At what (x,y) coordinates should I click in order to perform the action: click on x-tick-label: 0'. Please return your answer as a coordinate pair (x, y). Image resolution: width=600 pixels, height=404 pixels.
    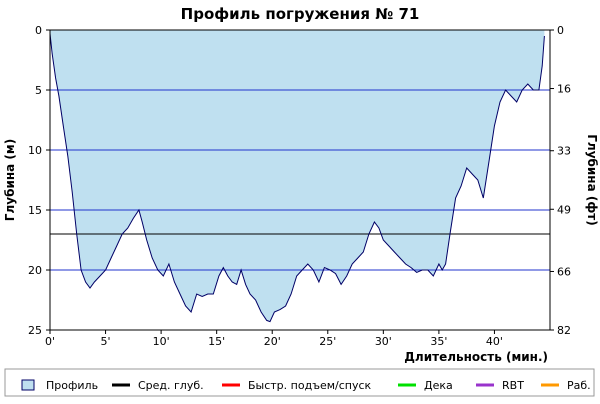
    Looking at the image, I should click on (50, 341).